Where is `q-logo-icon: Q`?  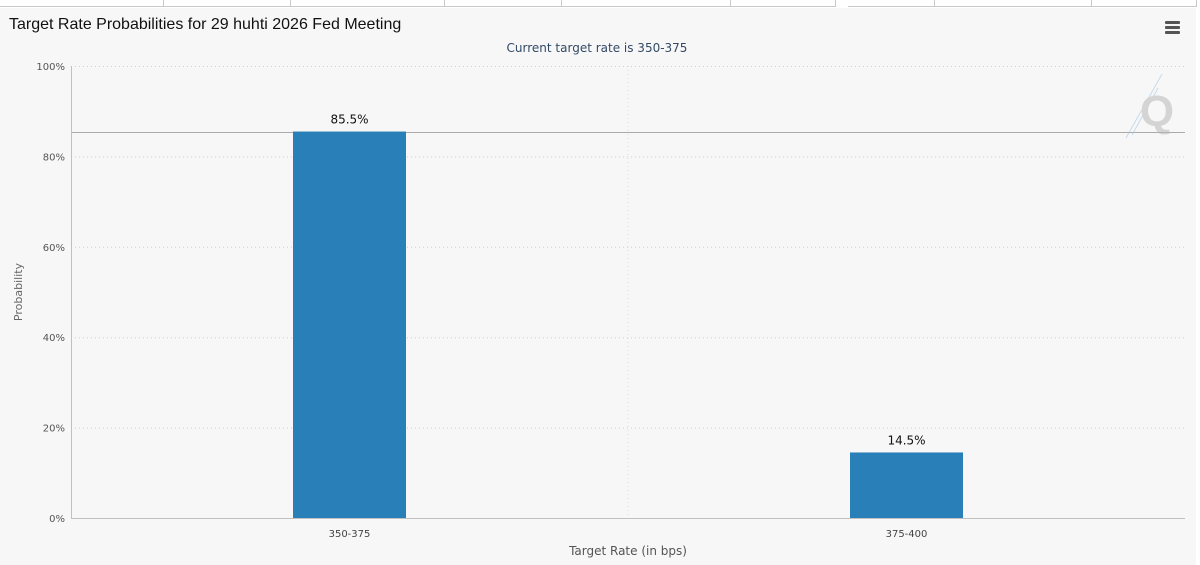 q-logo-icon: Q is located at coordinates (1149, 106).